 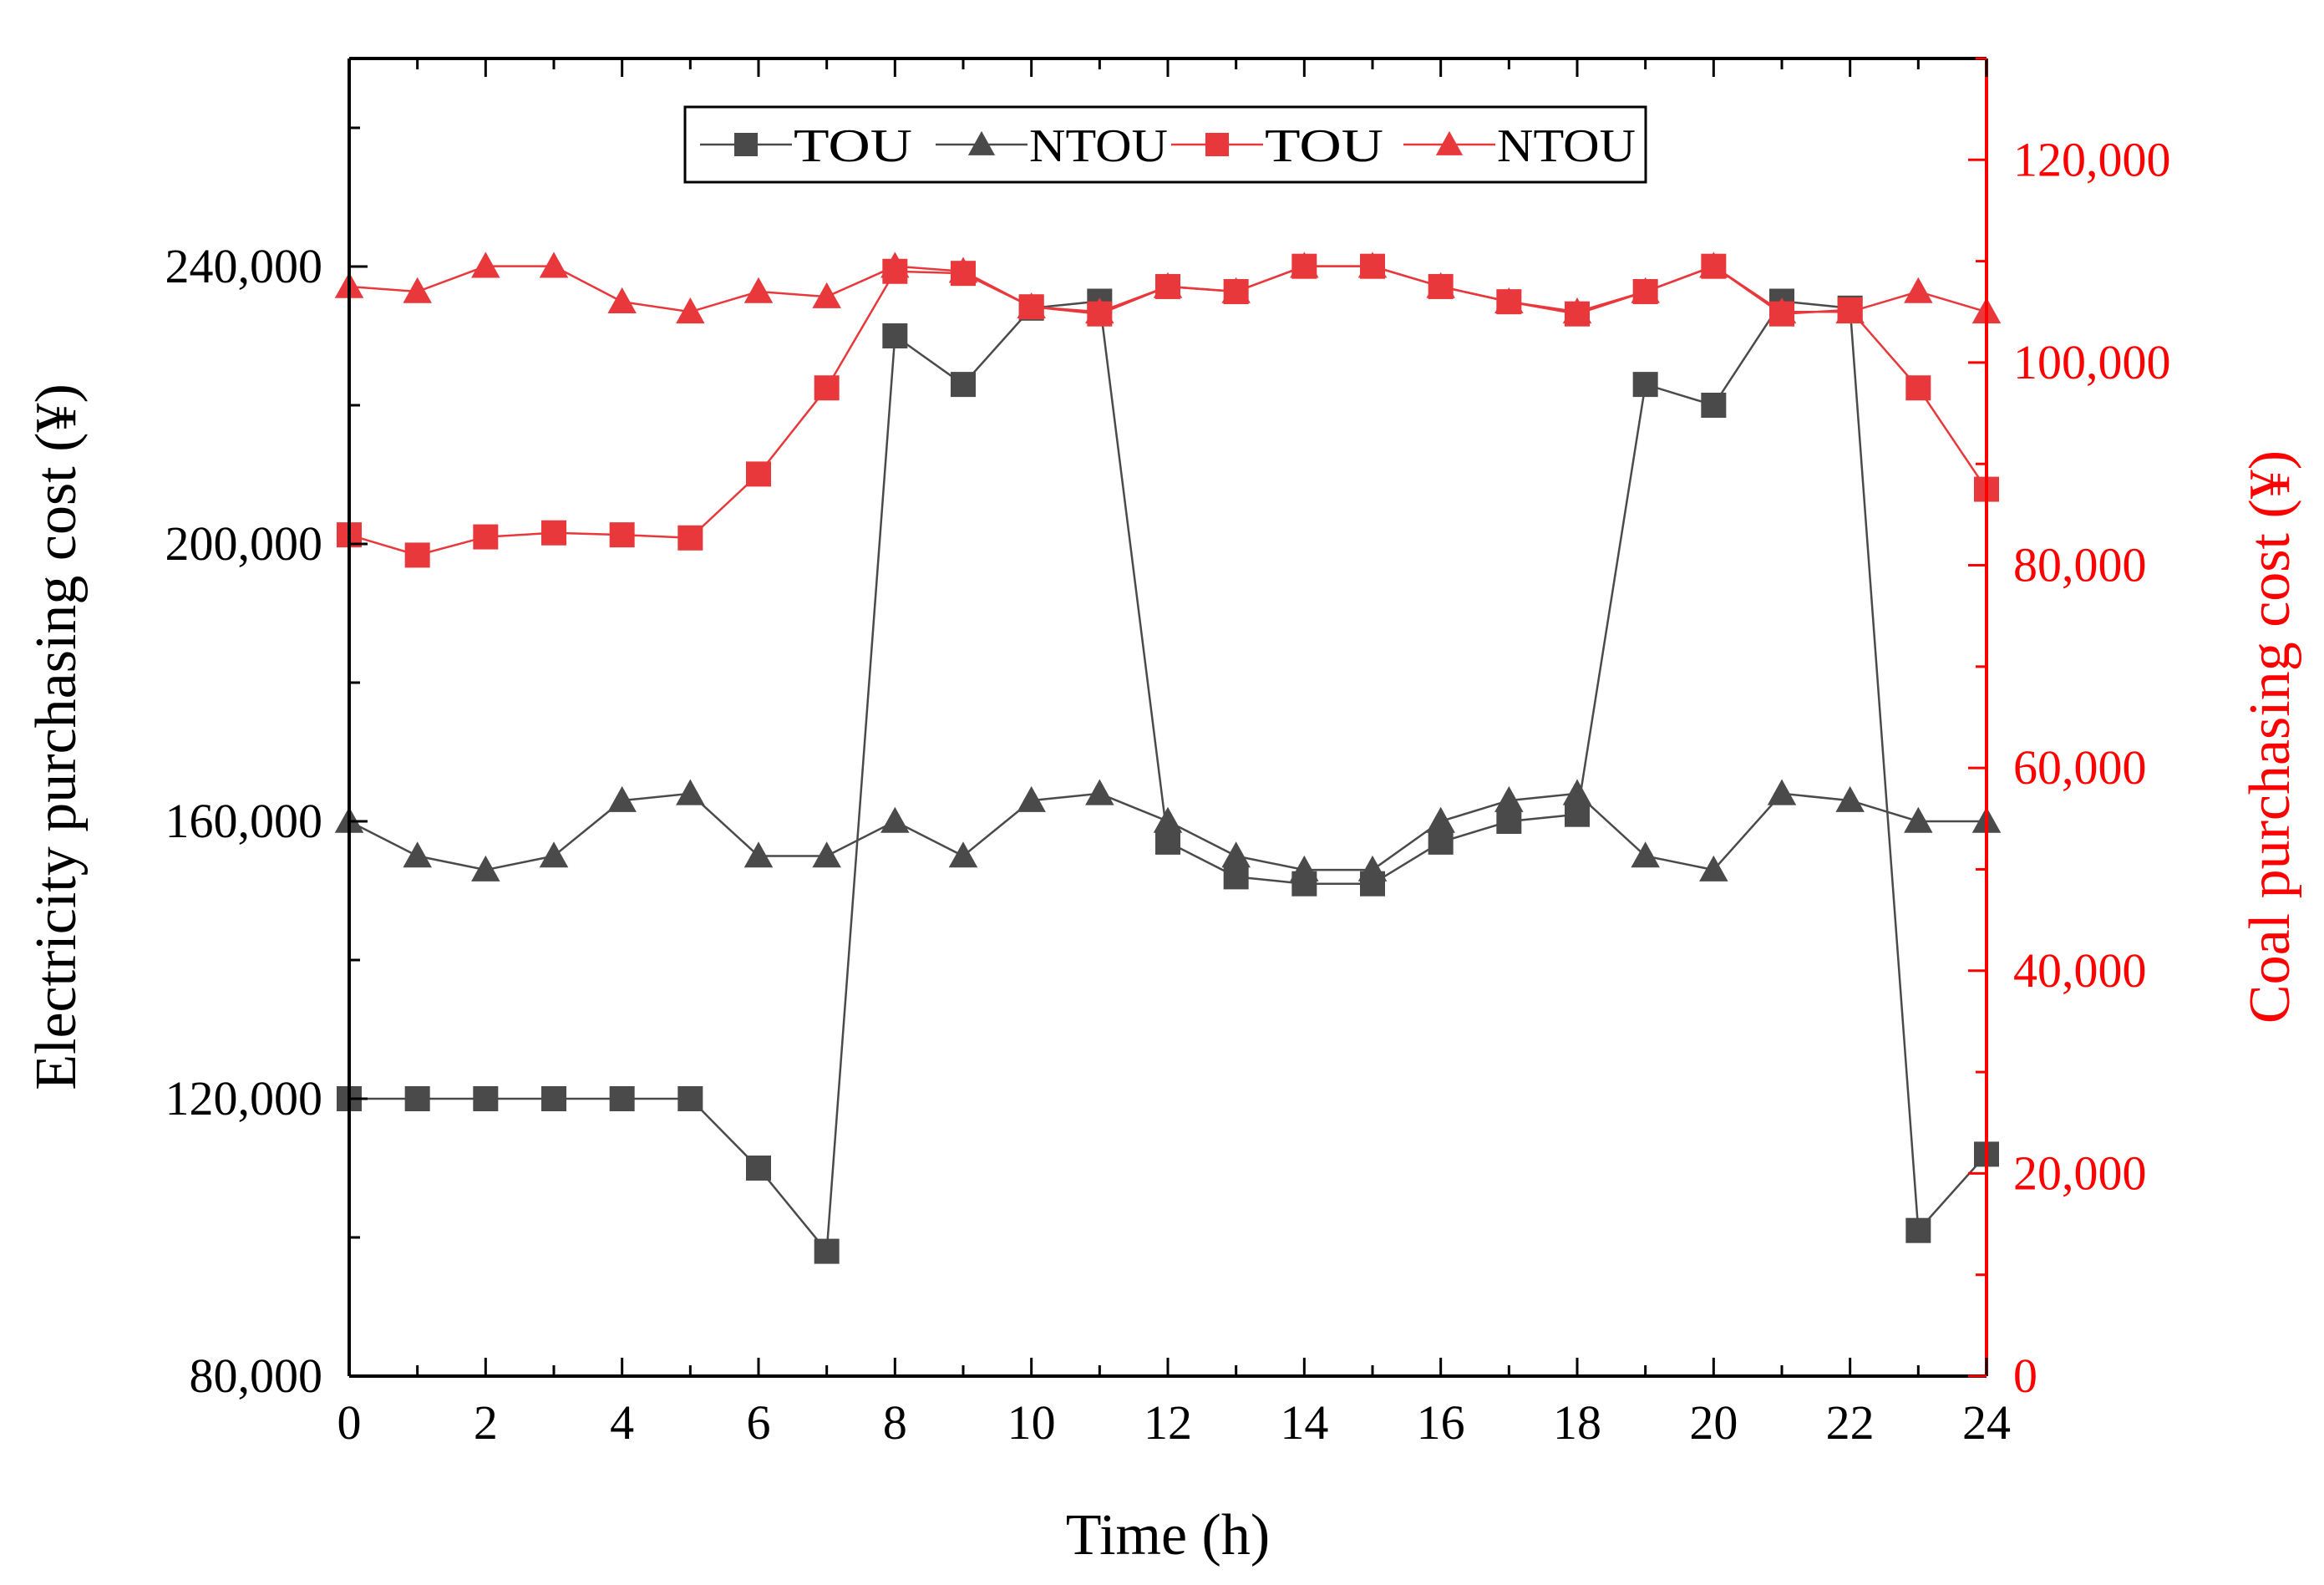 What do you see at coordinates (244, 821) in the screenshot?
I see `y-left-tick-label: 160,000` at bounding box center [244, 821].